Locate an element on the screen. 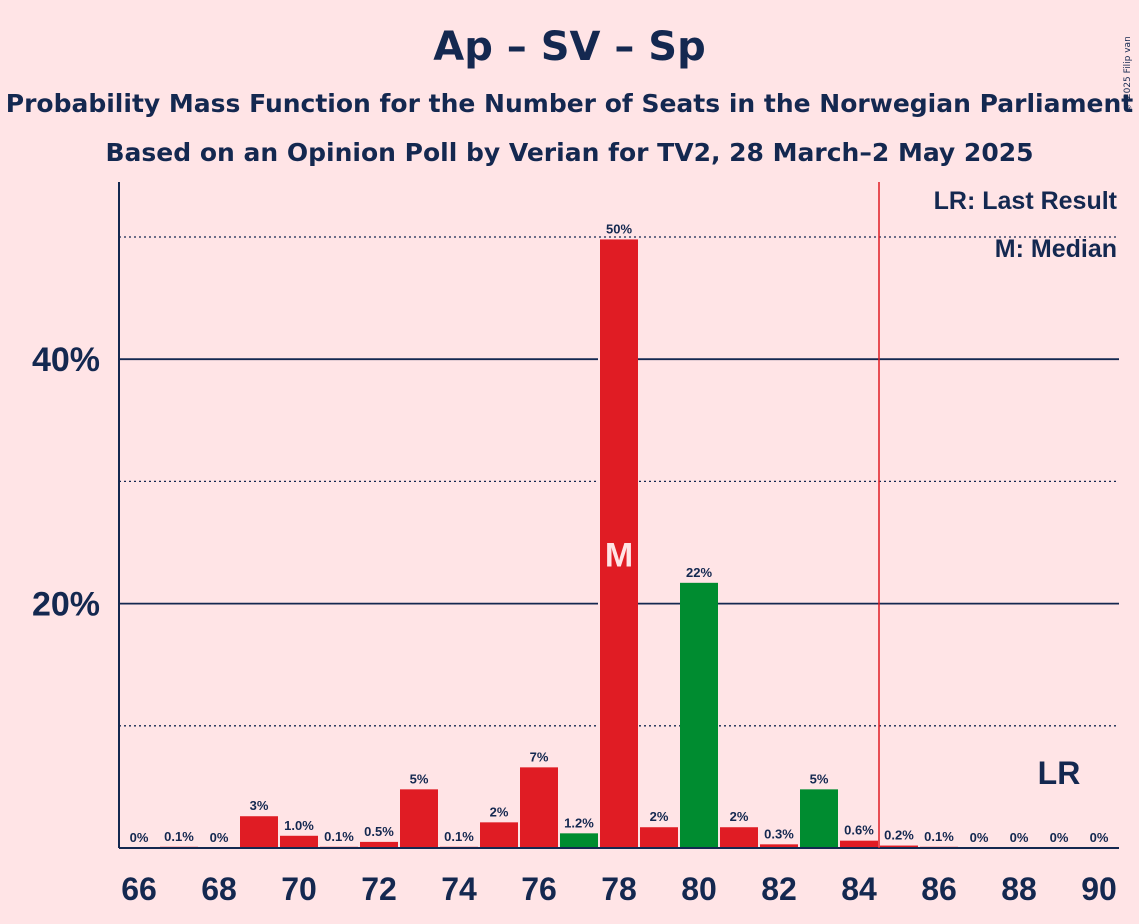 This screenshot has width=1139, height=924. data-label-80: 22% is located at coordinates (699, 572).